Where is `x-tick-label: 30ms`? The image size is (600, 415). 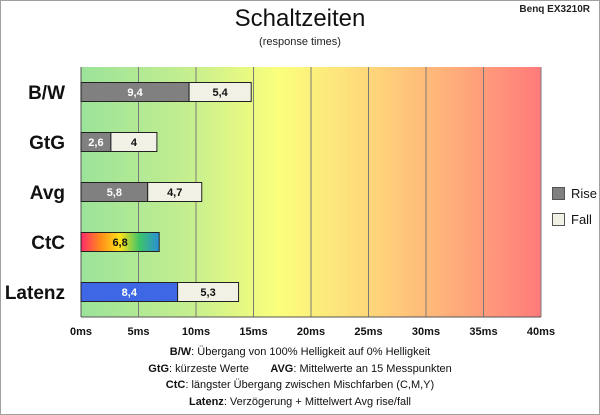
x-tick-label: 30ms is located at coordinates (426, 332).